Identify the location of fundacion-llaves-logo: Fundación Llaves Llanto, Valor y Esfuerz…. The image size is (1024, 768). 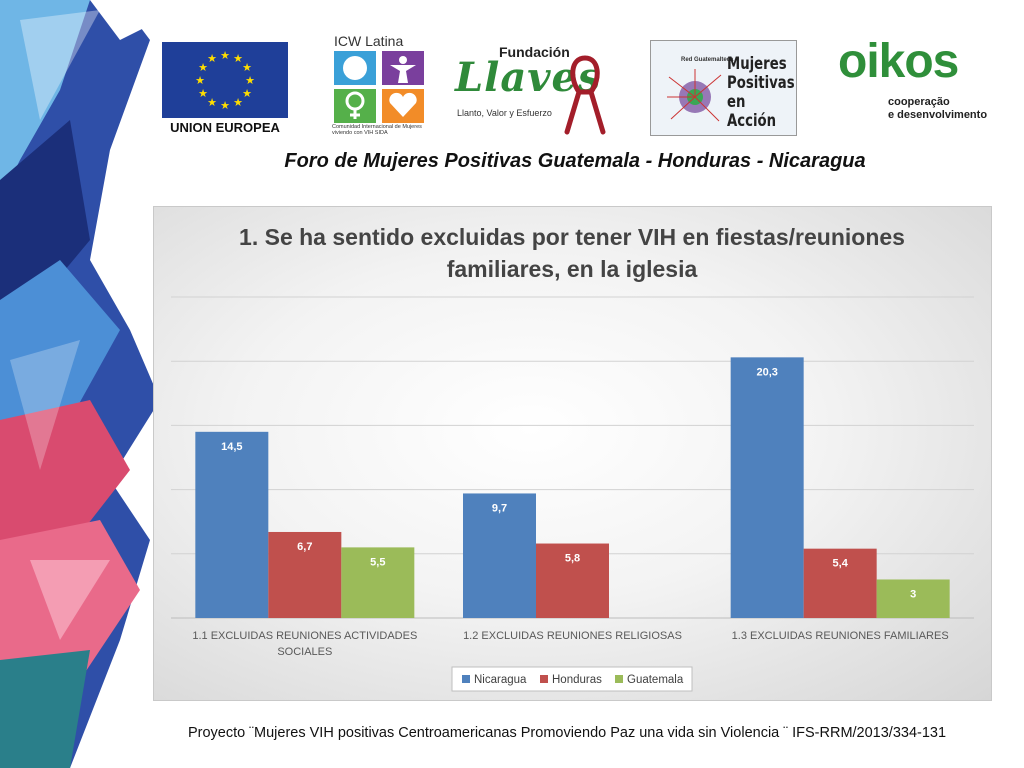
(535, 89).